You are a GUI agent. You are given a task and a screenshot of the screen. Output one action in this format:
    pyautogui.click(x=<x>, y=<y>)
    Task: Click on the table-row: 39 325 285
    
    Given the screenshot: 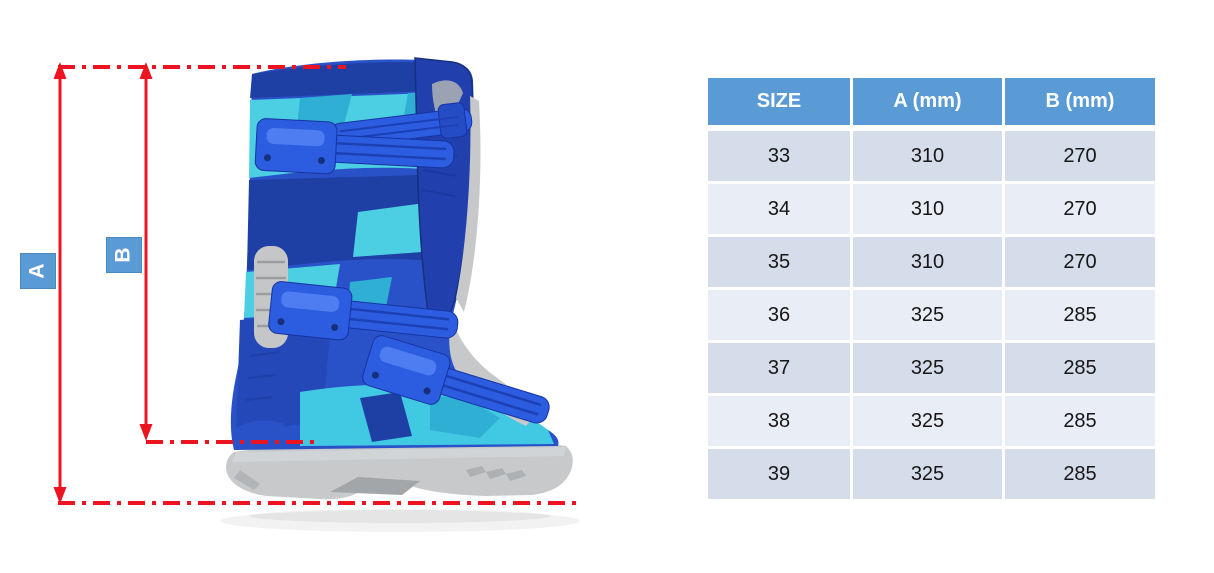 What is the action you would take?
    pyautogui.click(x=931, y=475)
    